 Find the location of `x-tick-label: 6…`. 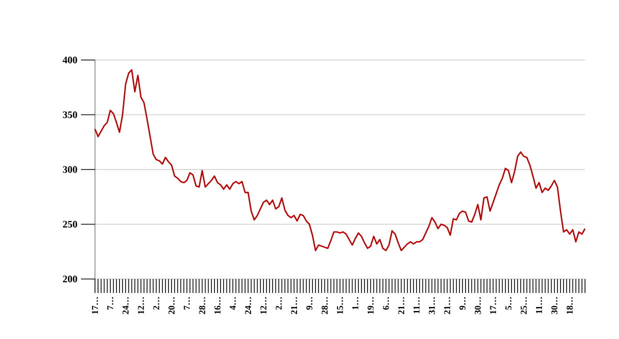

x-tick-label: 6… is located at coordinates (385, 303).